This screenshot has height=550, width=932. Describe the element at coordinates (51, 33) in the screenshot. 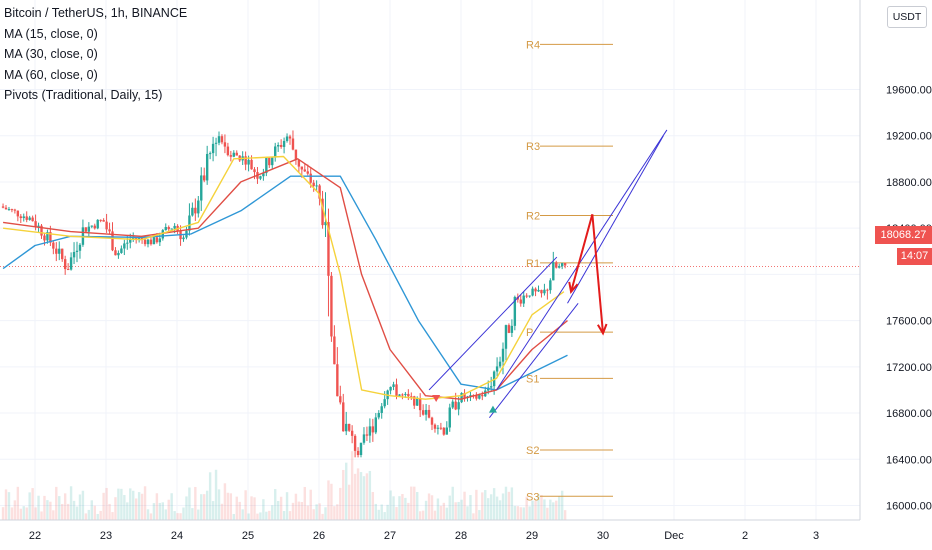

I see `legend-ma15: MA (15, close, 0)` at that location.